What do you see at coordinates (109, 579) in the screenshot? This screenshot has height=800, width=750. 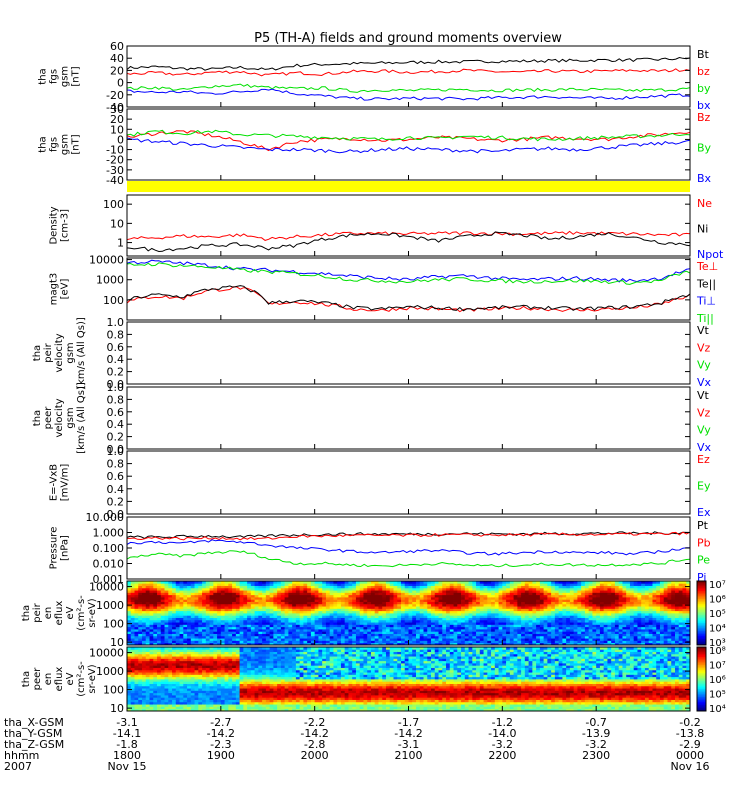 I see `y-tick-label: 0.001` at bounding box center [109, 579].